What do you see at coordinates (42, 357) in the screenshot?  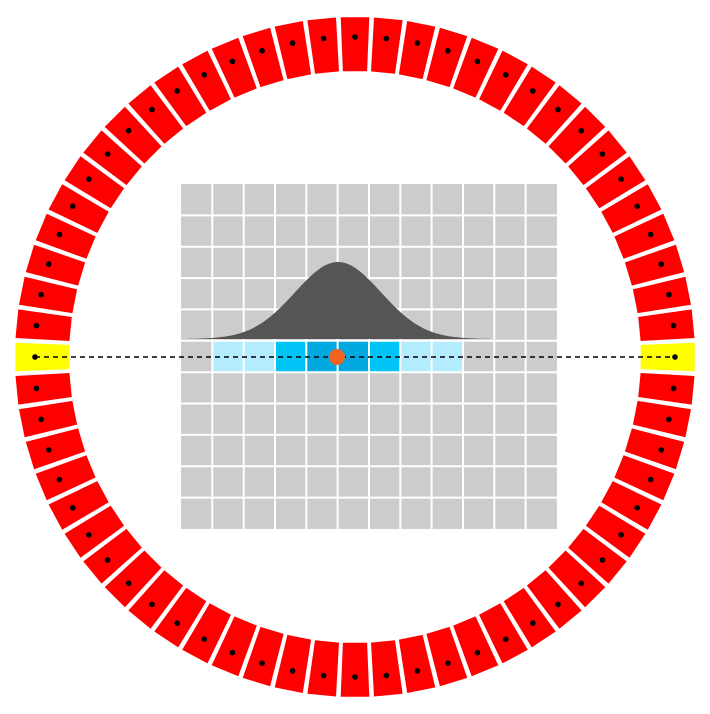 I see `detector-element-highlighted` at bounding box center [42, 357].